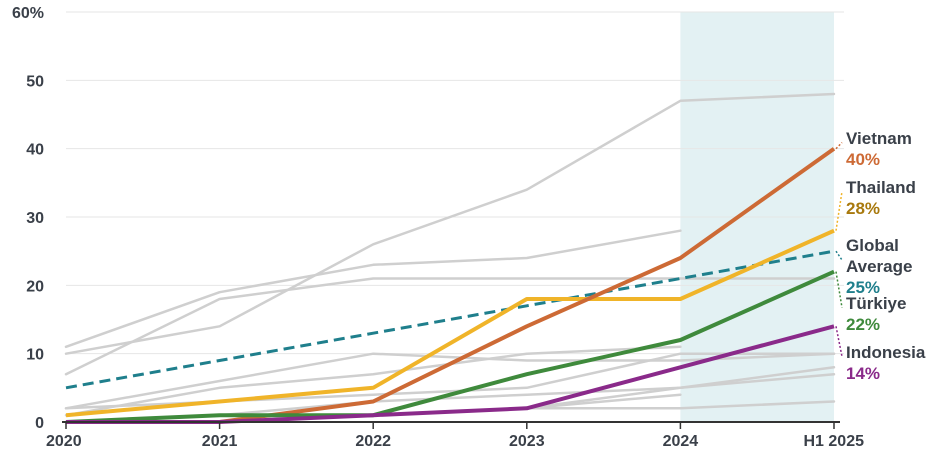 Image resolution: width=944 pixels, height=453 pixels. I want to click on leader-line-global-average, so click(839, 255).